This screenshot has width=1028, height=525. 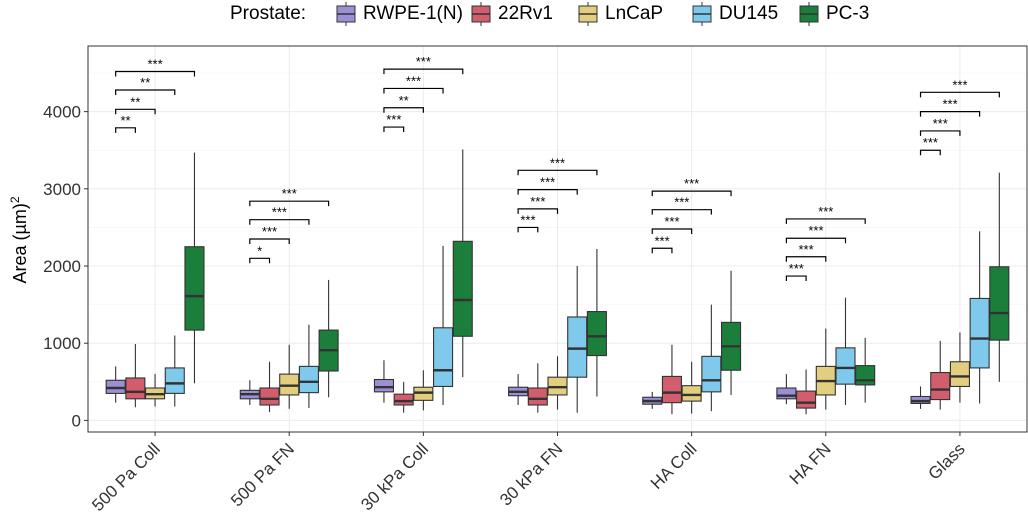 I want to click on y-tick-label: 1000, so click(x=62, y=343).